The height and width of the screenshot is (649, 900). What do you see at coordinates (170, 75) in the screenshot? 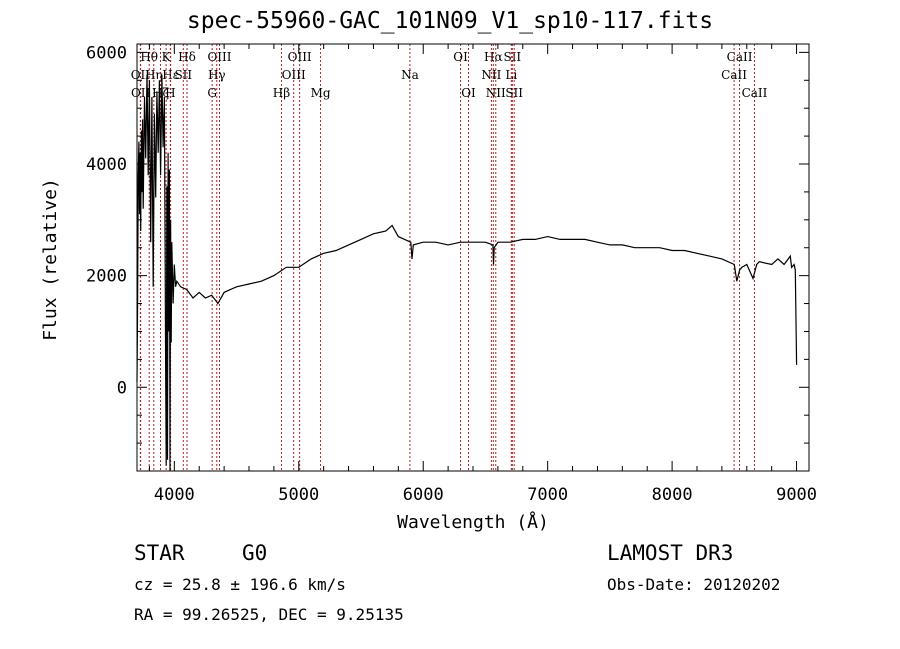
I see `line-label-6: Hε` at bounding box center [170, 75].